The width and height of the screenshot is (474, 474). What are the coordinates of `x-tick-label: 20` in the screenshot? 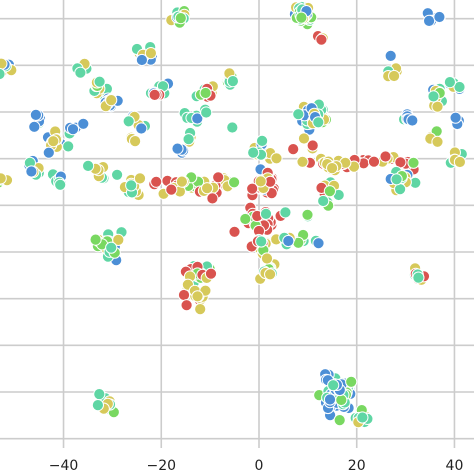 It's located at (357, 466).